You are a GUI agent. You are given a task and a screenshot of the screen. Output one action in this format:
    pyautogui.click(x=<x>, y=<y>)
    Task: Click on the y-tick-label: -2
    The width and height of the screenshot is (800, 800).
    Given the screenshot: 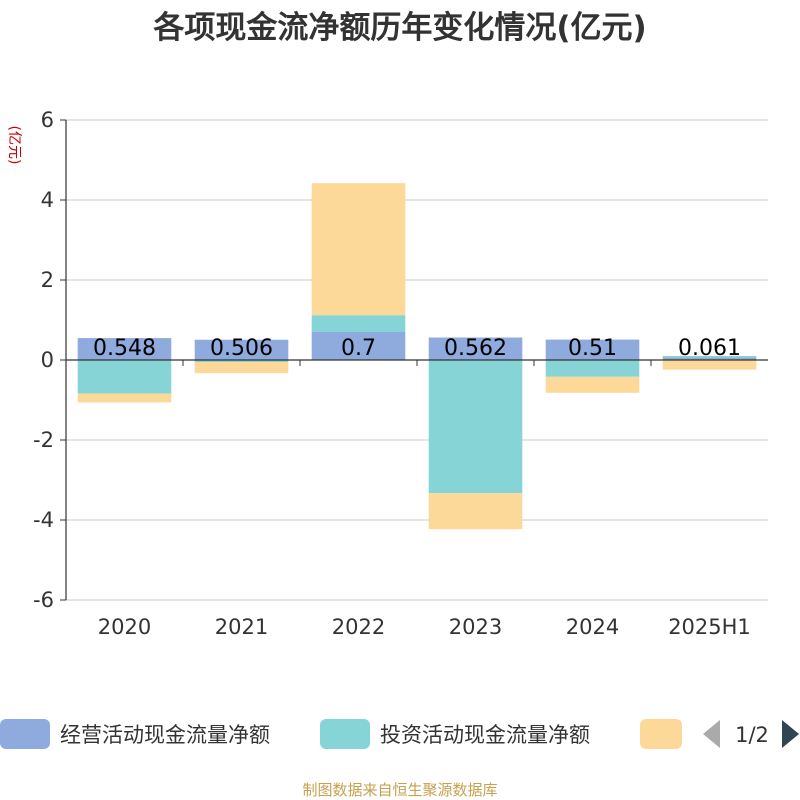 What is the action you would take?
    pyautogui.click(x=43, y=440)
    